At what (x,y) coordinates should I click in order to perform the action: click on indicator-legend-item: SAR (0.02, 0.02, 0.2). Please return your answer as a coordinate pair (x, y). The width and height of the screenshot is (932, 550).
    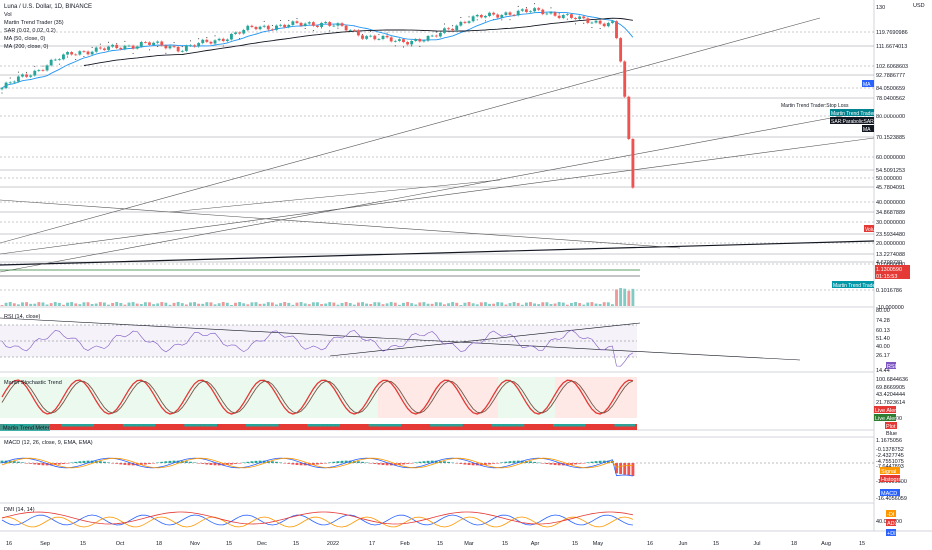
    Looking at the image, I should click on (30, 31).